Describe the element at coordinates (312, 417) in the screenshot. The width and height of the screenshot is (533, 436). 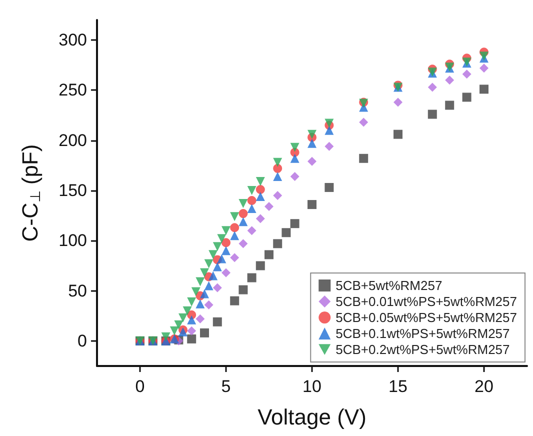
I see `x-axis-title: Voltage (V)` at that location.